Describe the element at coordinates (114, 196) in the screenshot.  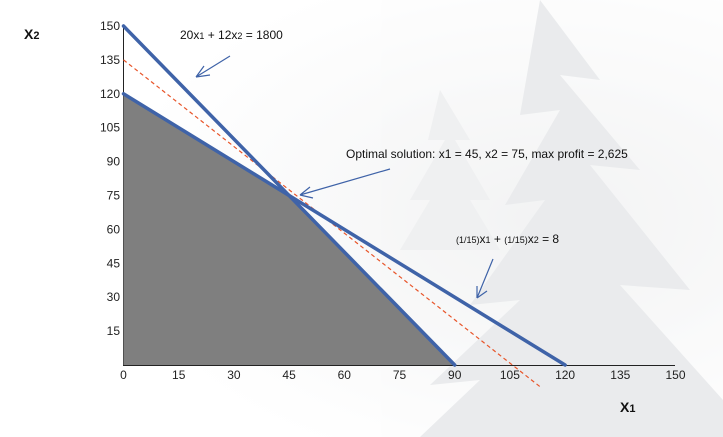
I see `y-tick-label: 75` at that location.